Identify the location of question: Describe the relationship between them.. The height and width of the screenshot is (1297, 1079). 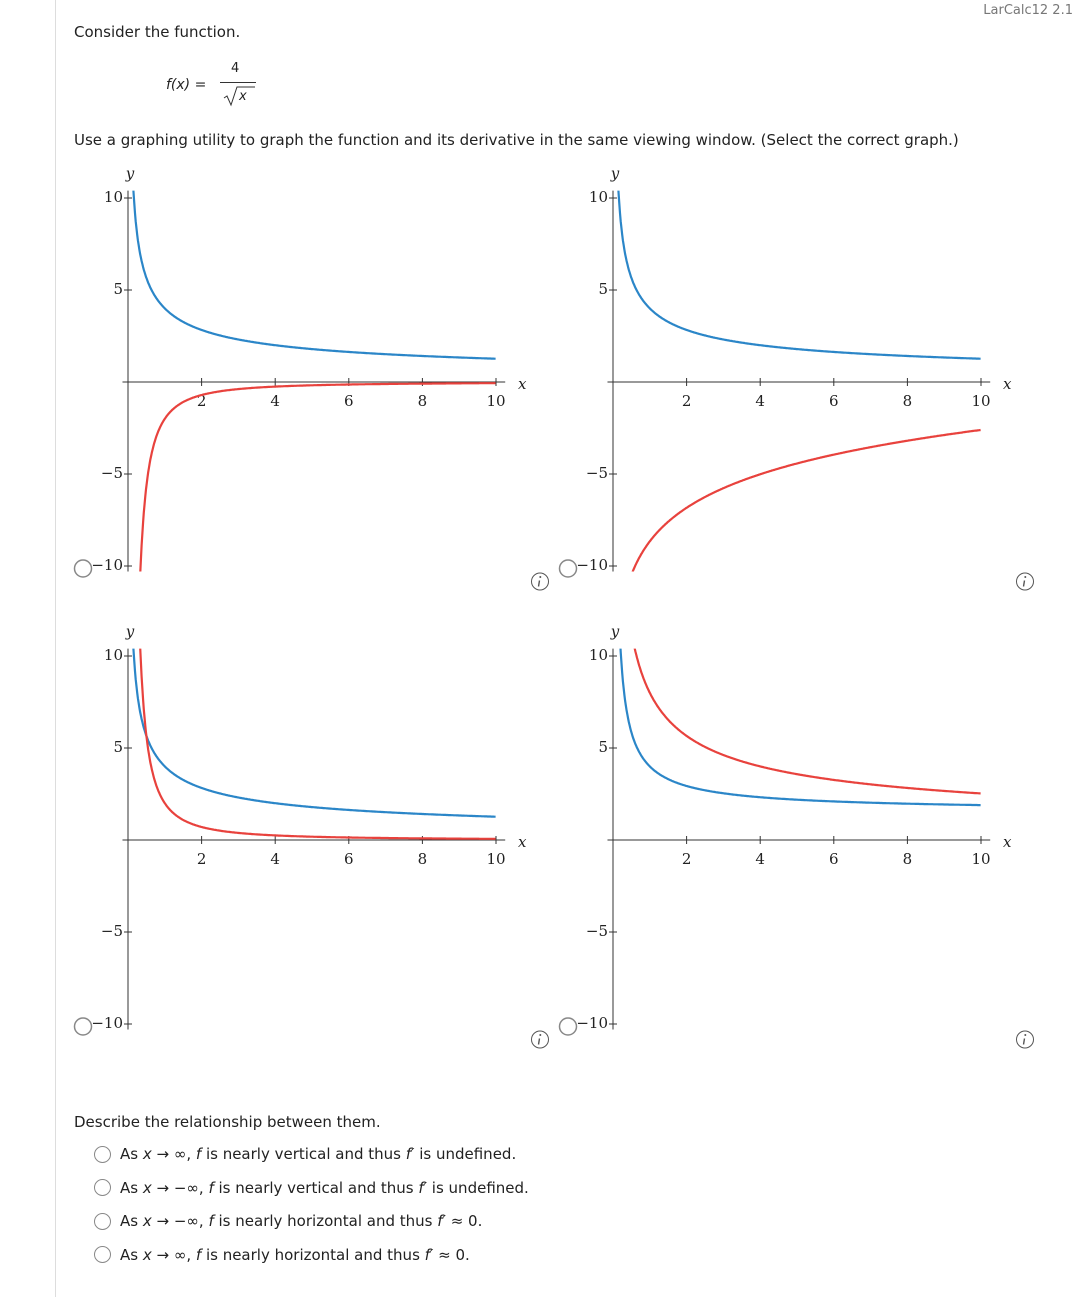
(227, 1122).